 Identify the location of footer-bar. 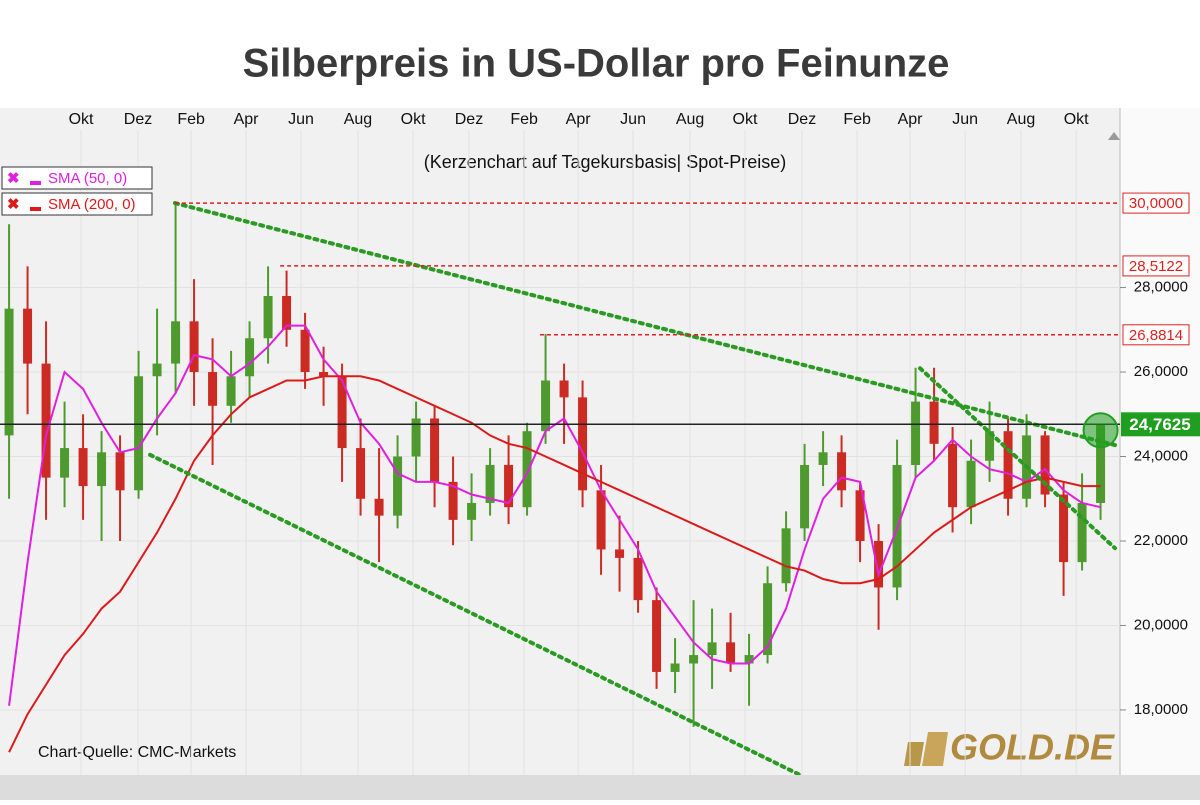
(600, 787).